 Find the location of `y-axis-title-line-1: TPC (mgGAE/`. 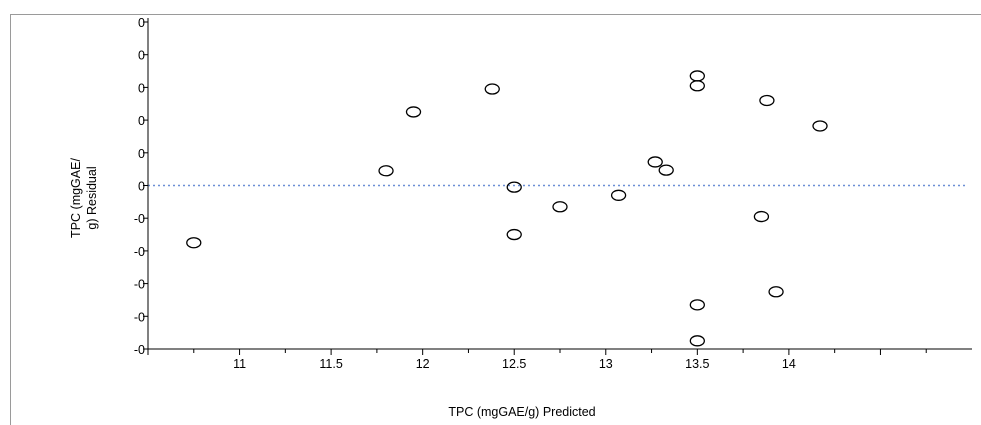

y-axis-title-line-1: TPC (mgGAE/ is located at coordinates (76, 198).